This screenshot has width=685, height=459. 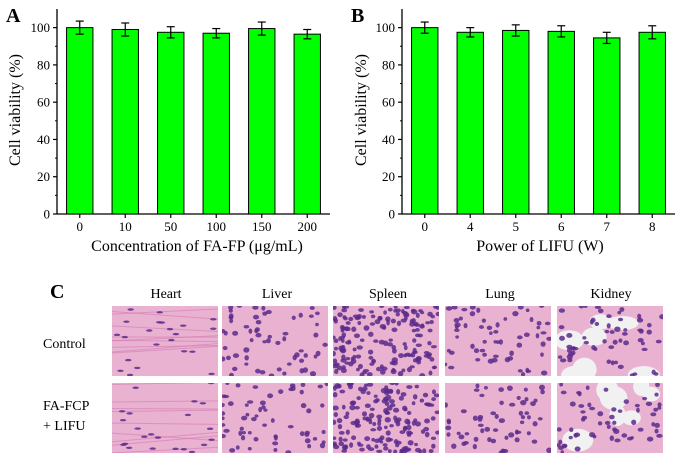 I want to click on tissue-fiber, so click(x=165, y=409).